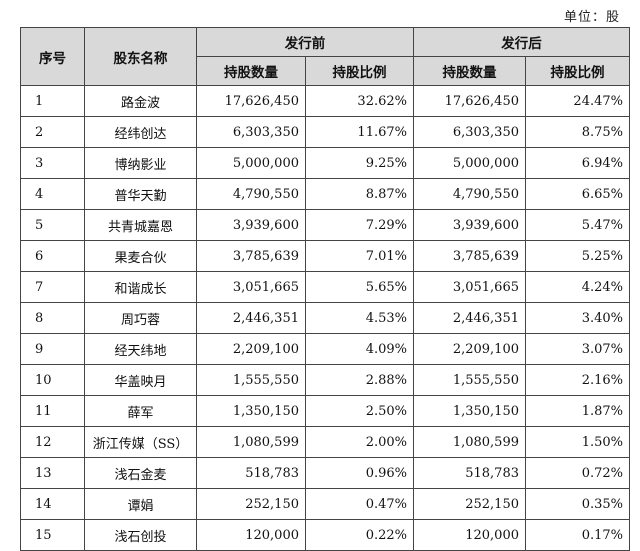  Describe the element at coordinates (469, 132) in the screenshot. I see `cell-after-shares: 6,303,350` at that location.